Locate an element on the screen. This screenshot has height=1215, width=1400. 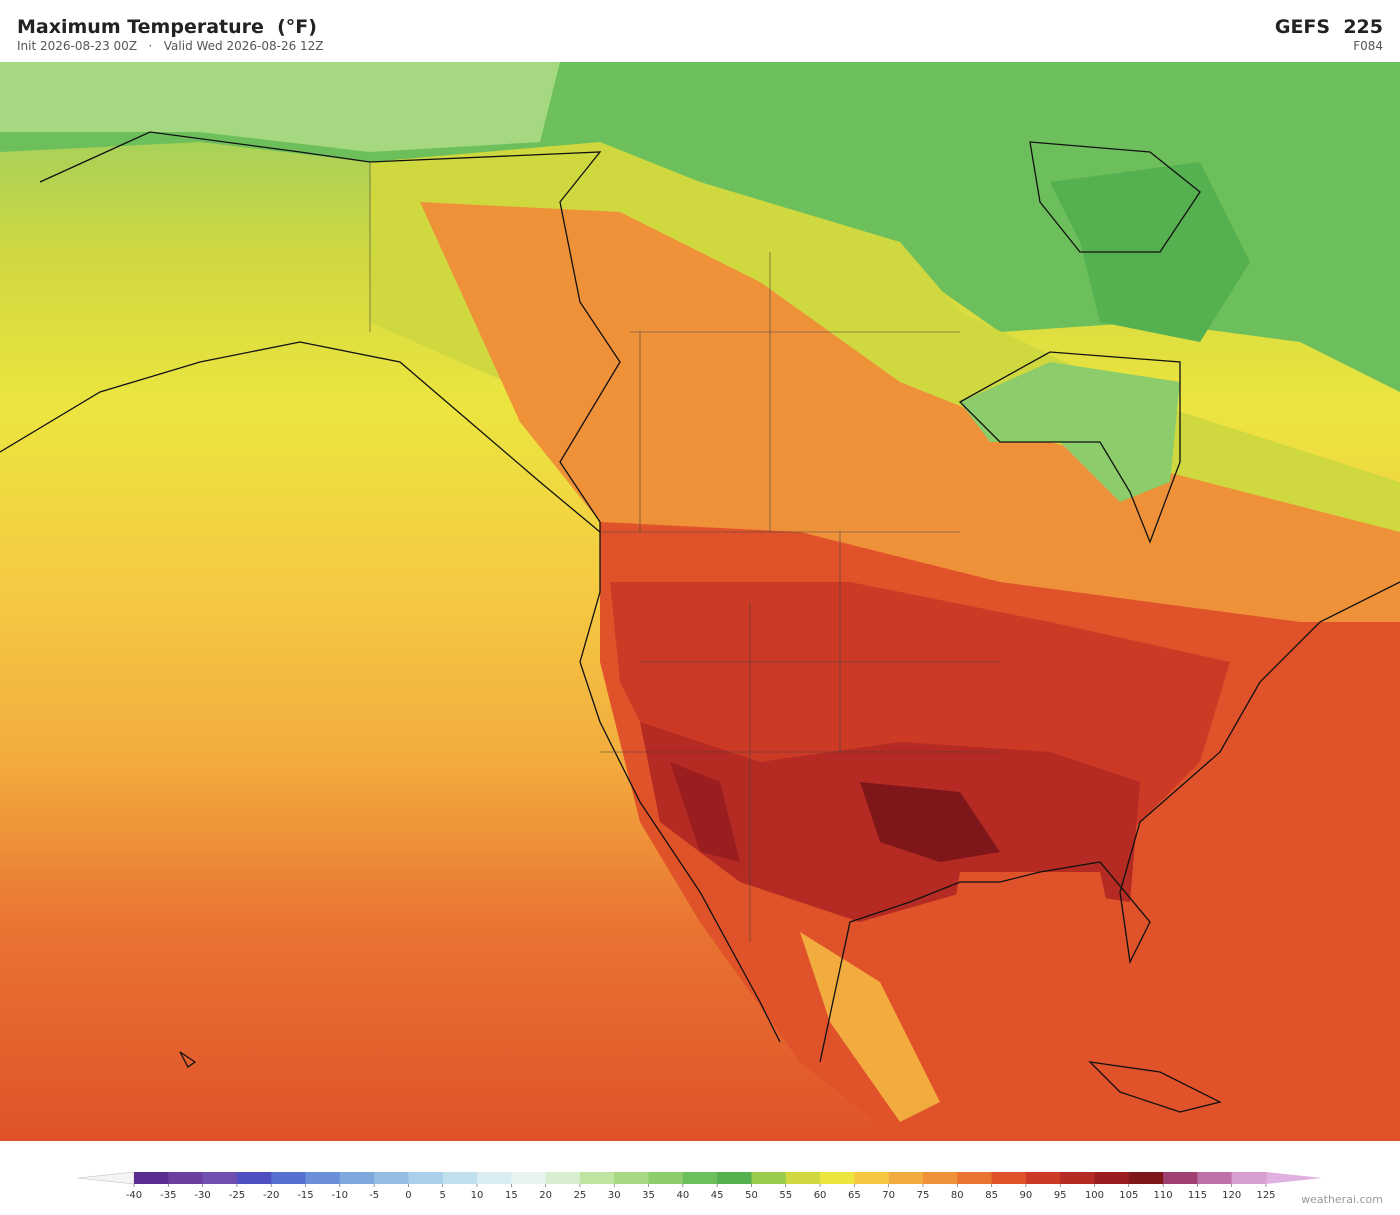
colorbar-tick-label: 120 is located at coordinates (1231, 1195).